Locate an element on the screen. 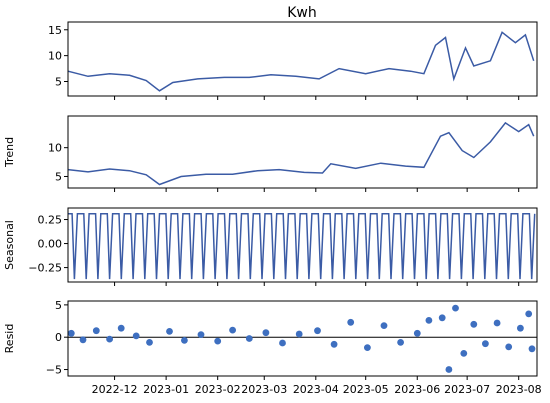 Image resolution: width=550 pixels, height=403 pixels. xtick-label: 2023-03 is located at coordinates (264, 389).